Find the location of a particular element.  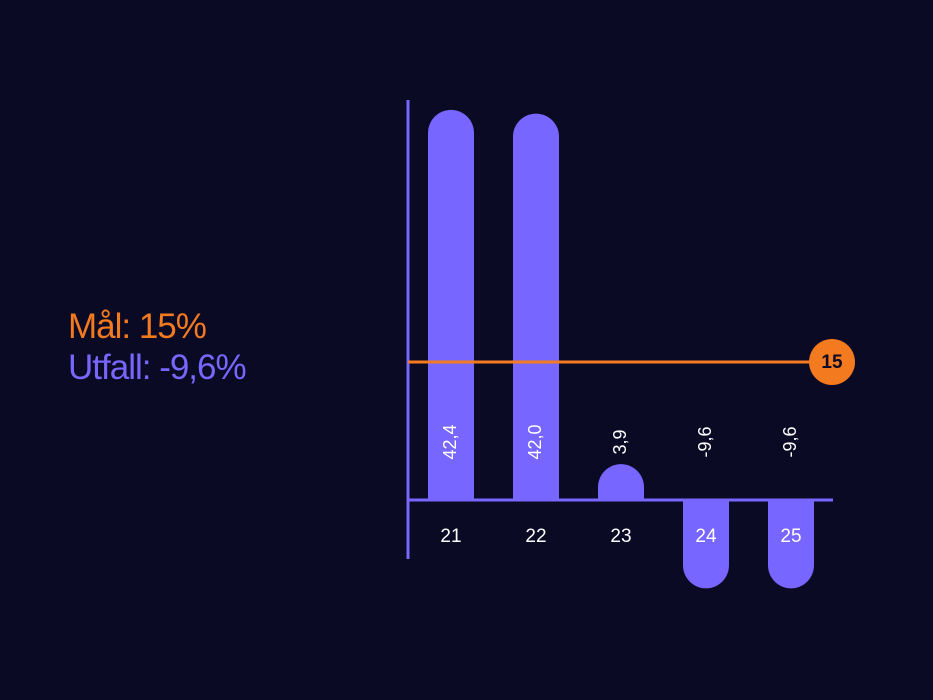

category-label-23: 23 is located at coordinates (620, 536).